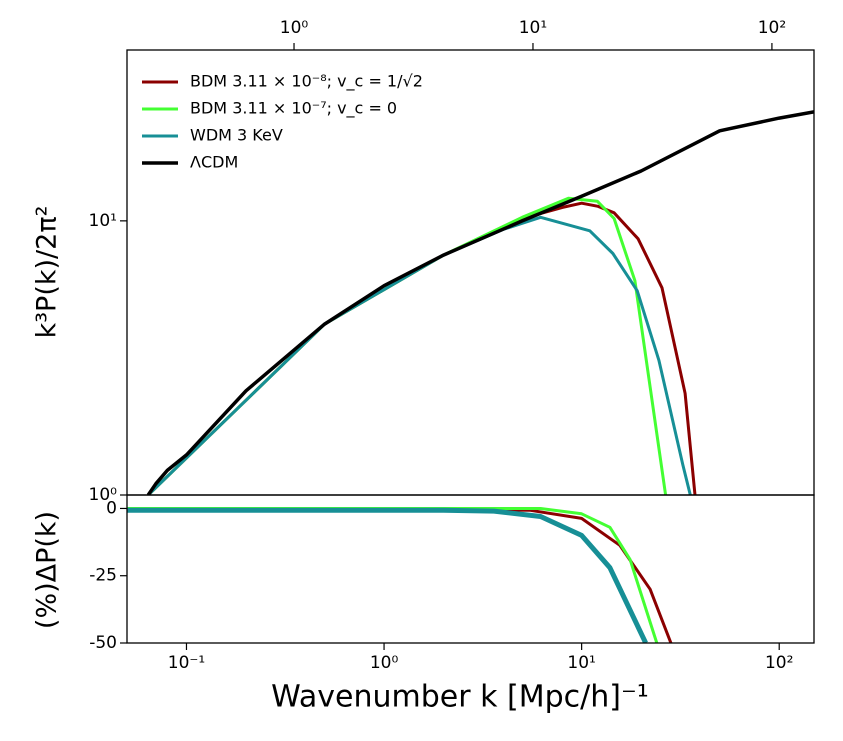  What do you see at coordinates (772, 28) in the screenshot?
I see `x2-tick-label: 10²` at bounding box center [772, 28].